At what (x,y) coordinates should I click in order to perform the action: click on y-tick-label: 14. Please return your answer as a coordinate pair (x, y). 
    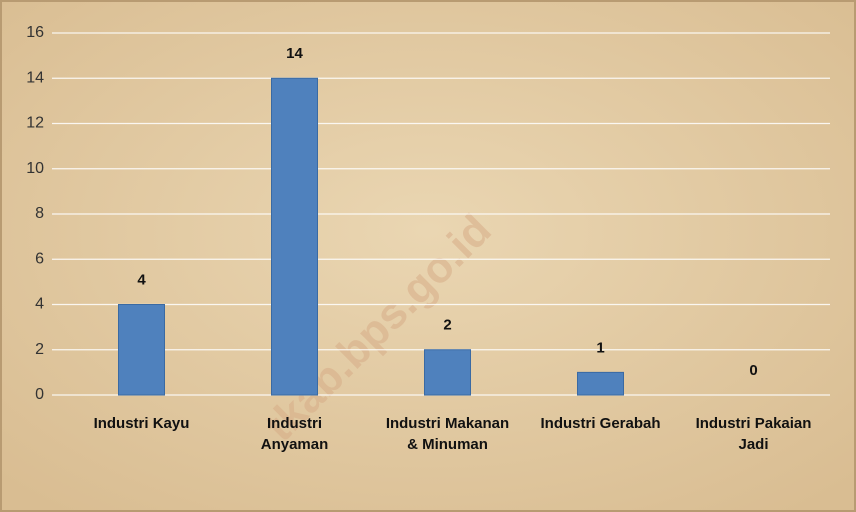
    Looking at the image, I should click on (35, 77).